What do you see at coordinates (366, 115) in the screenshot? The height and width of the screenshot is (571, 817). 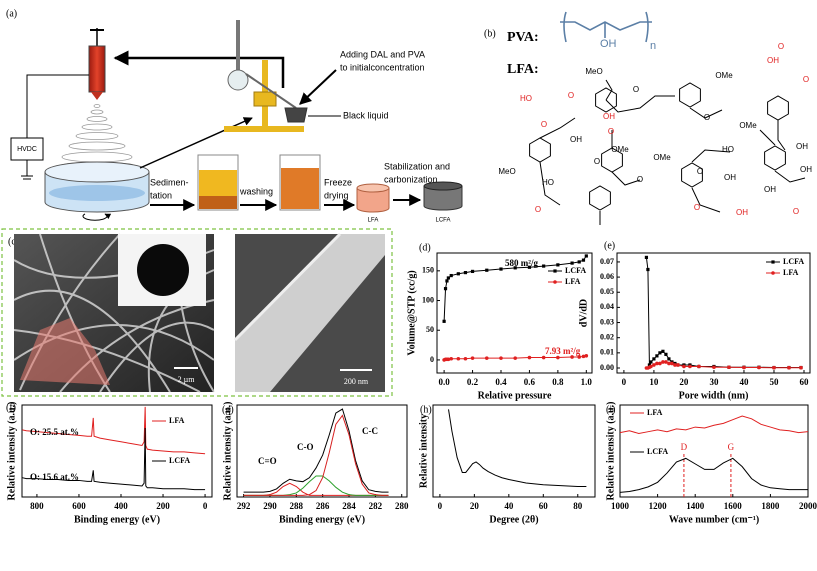 I see `step-text: Black liquid` at bounding box center [366, 115].